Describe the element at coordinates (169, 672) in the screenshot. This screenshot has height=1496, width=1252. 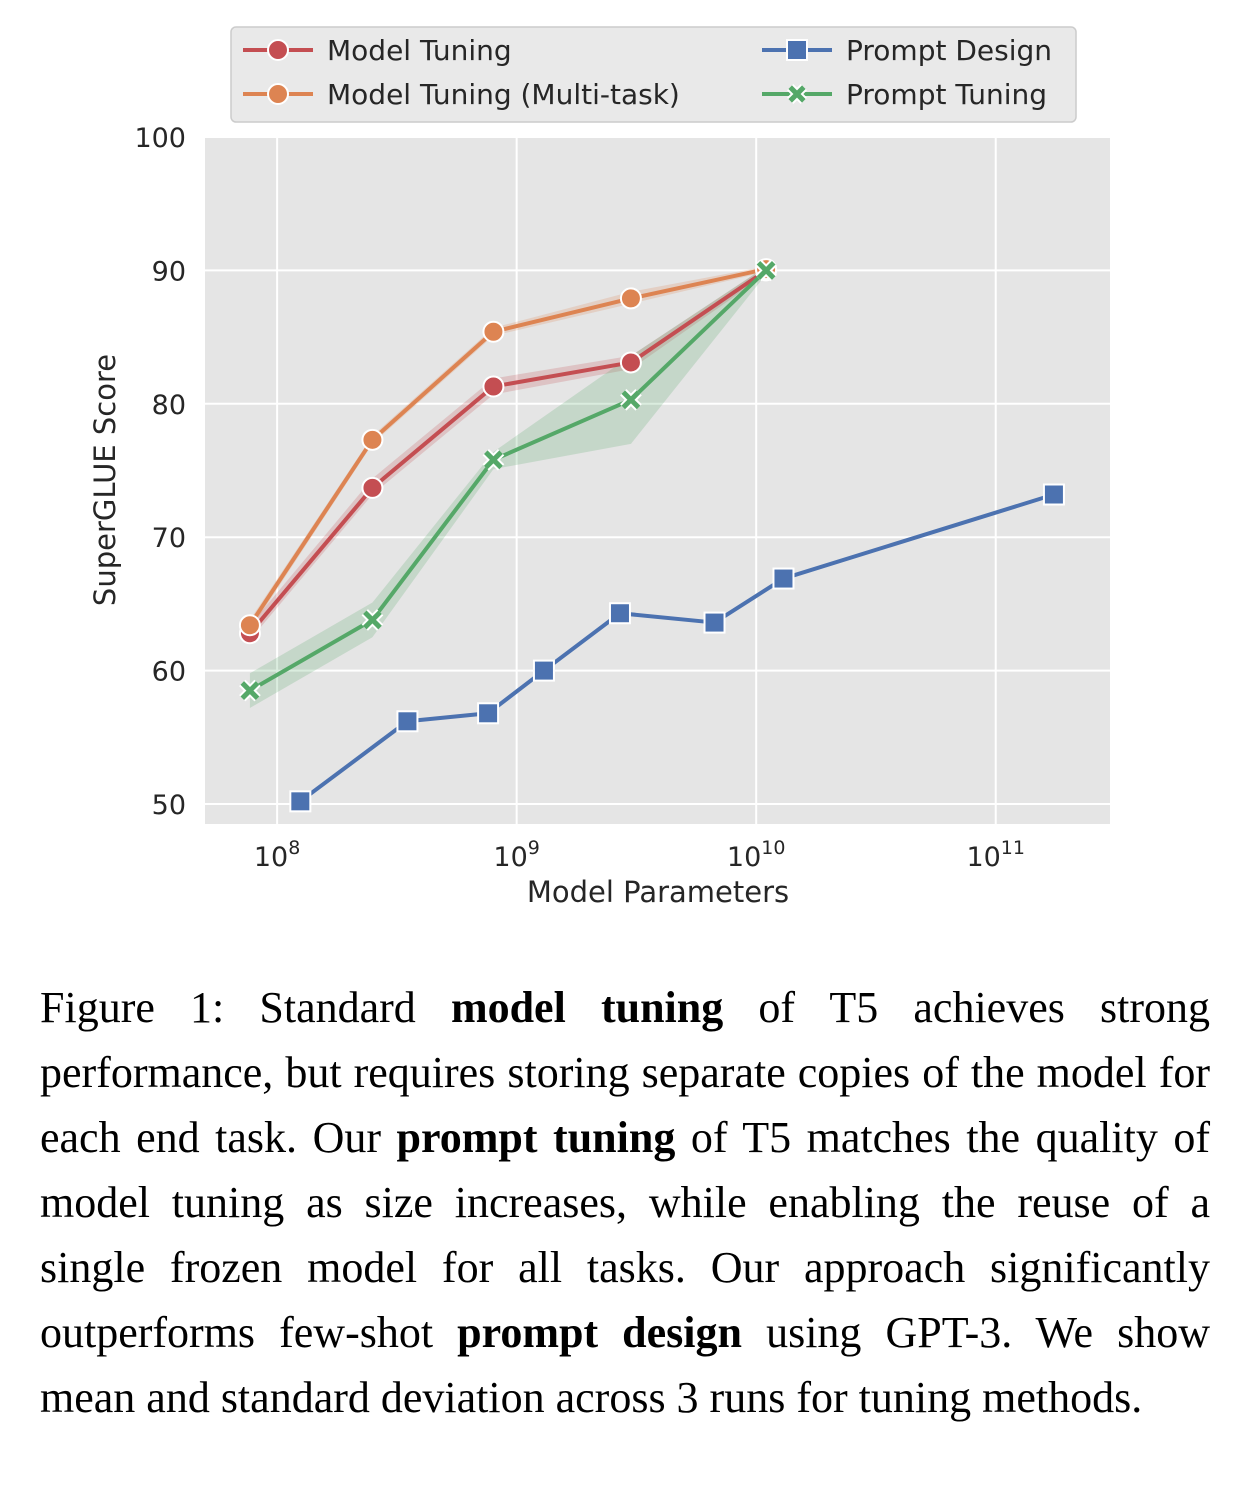
I see `y-tick-label: 60` at that location.